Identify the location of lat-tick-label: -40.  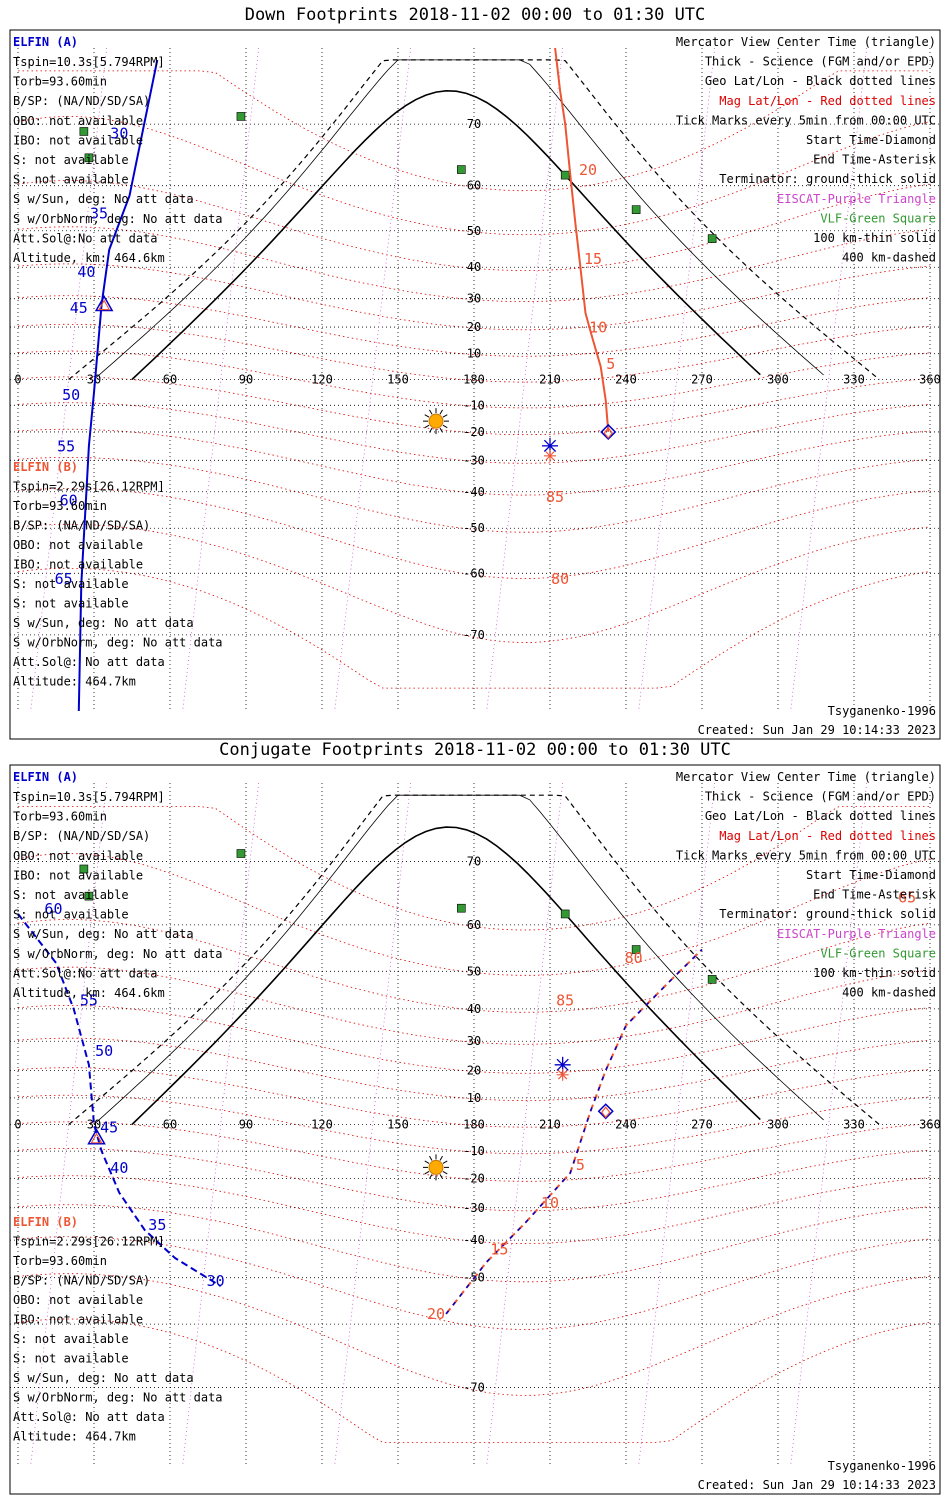
(474, 492).